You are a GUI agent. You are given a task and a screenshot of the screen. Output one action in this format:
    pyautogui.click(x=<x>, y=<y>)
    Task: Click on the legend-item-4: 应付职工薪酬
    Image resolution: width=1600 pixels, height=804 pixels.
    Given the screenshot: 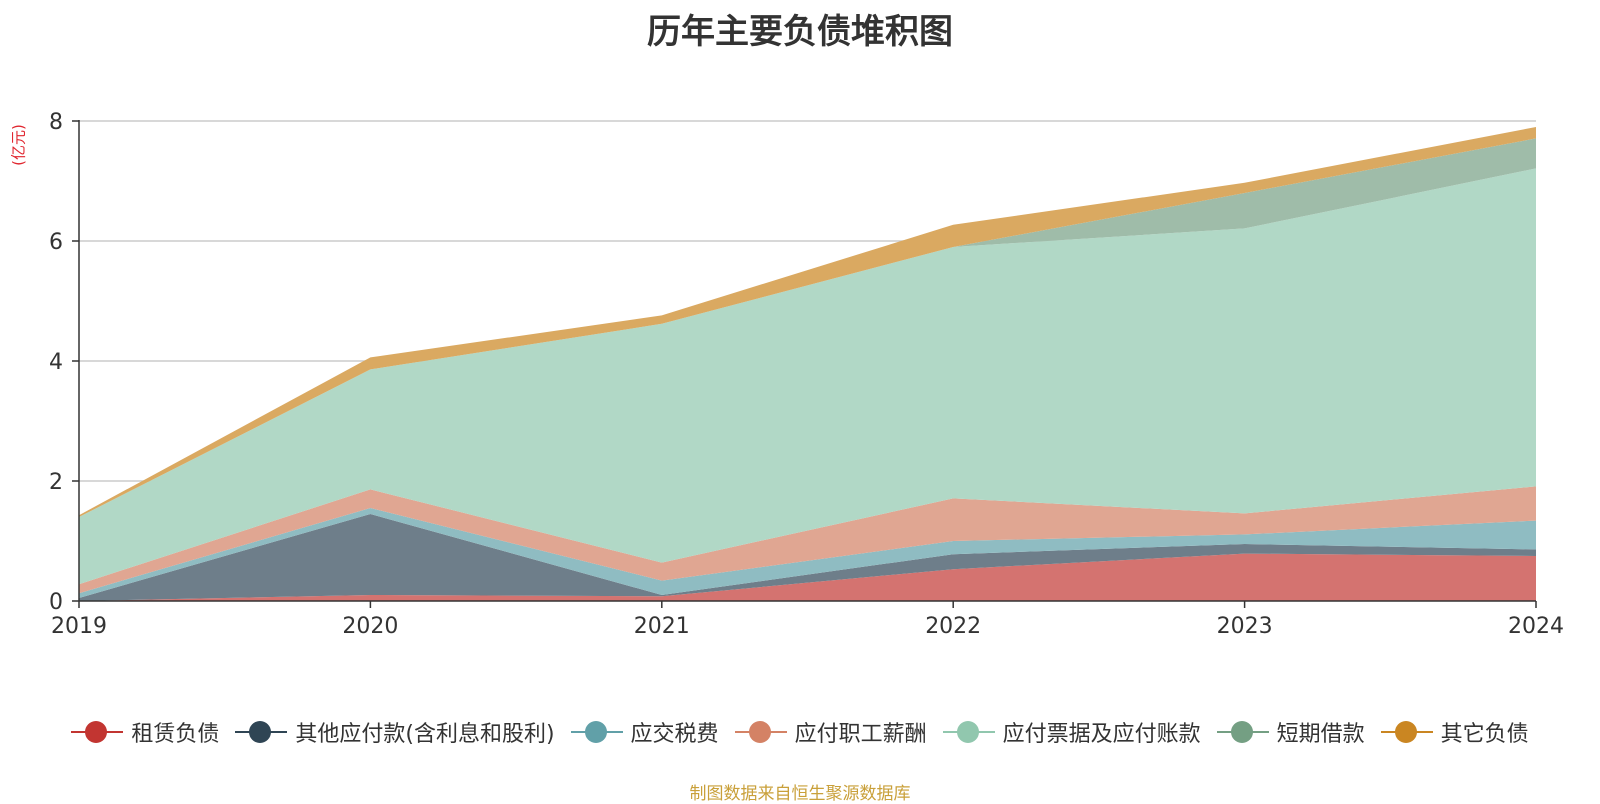 What is the action you would take?
    pyautogui.click(x=830, y=732)
    